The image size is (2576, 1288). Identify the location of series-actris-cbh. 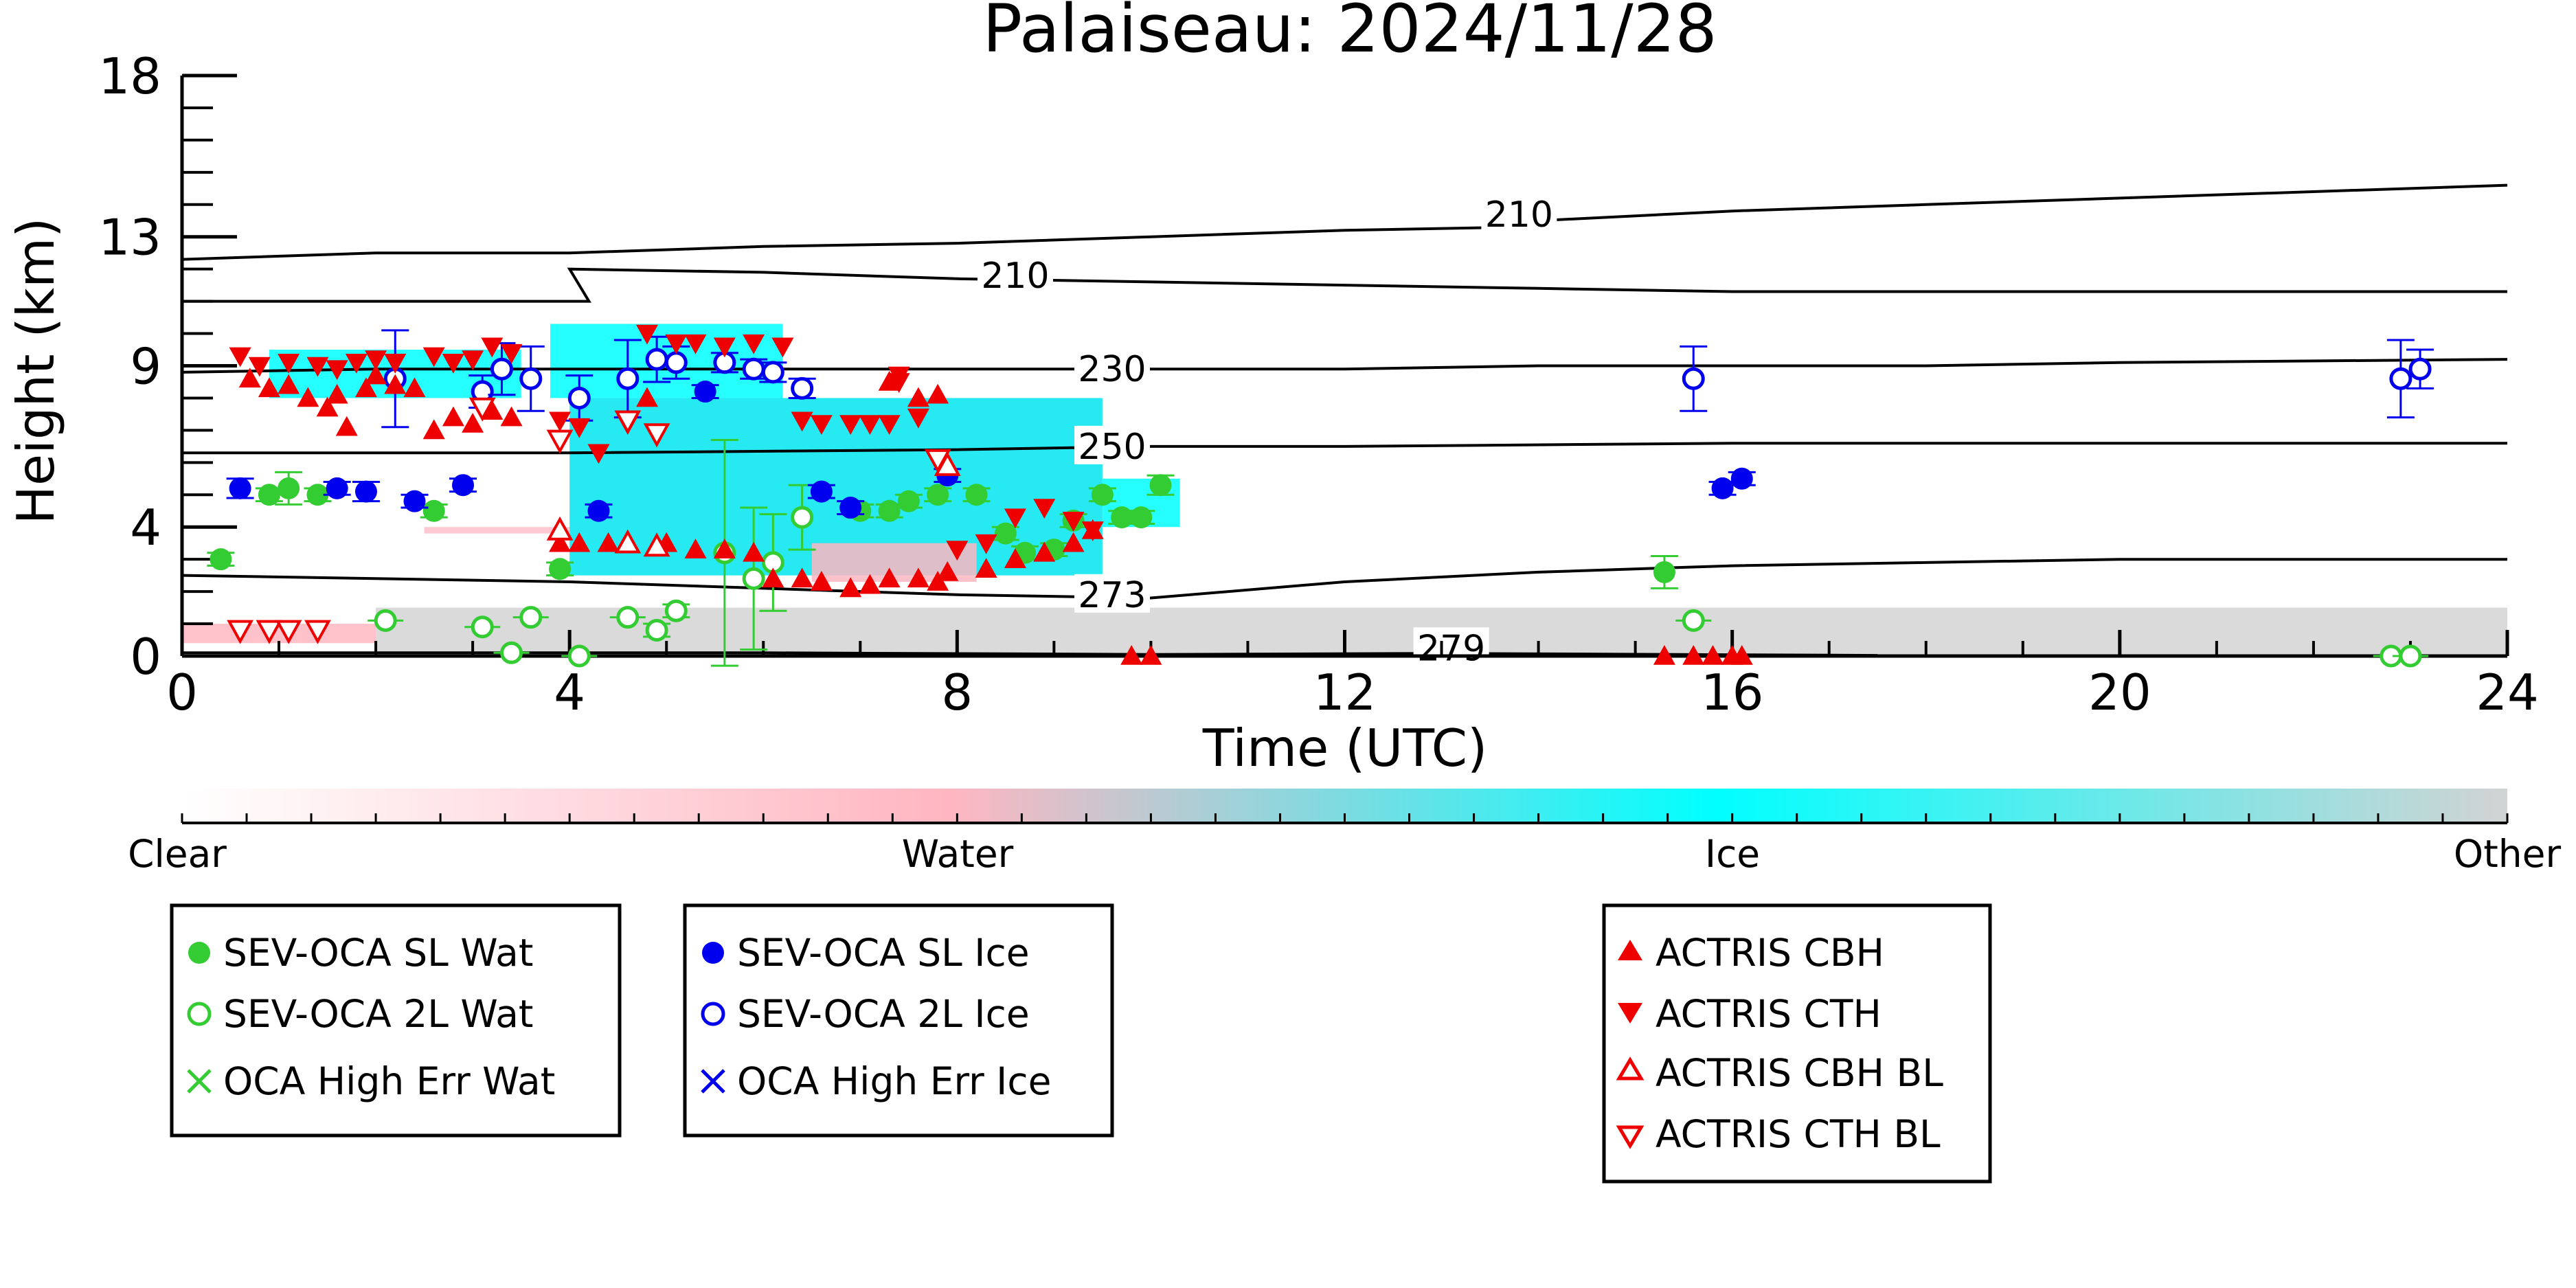
(995, 514).